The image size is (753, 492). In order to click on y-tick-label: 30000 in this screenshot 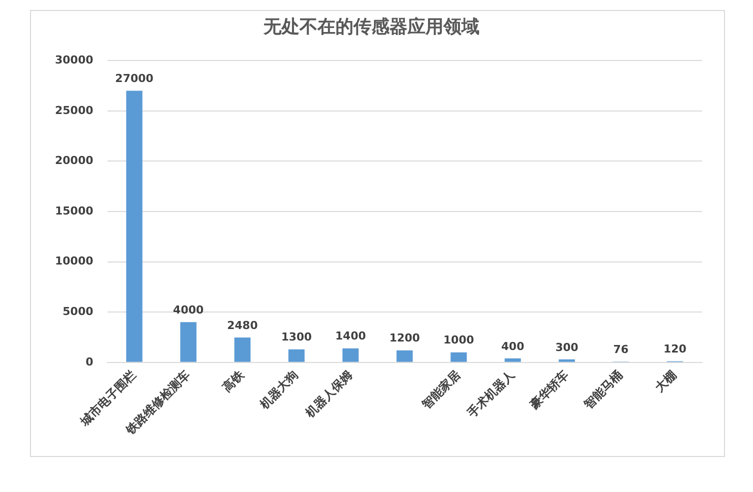, I will do `click(74, 59)`.